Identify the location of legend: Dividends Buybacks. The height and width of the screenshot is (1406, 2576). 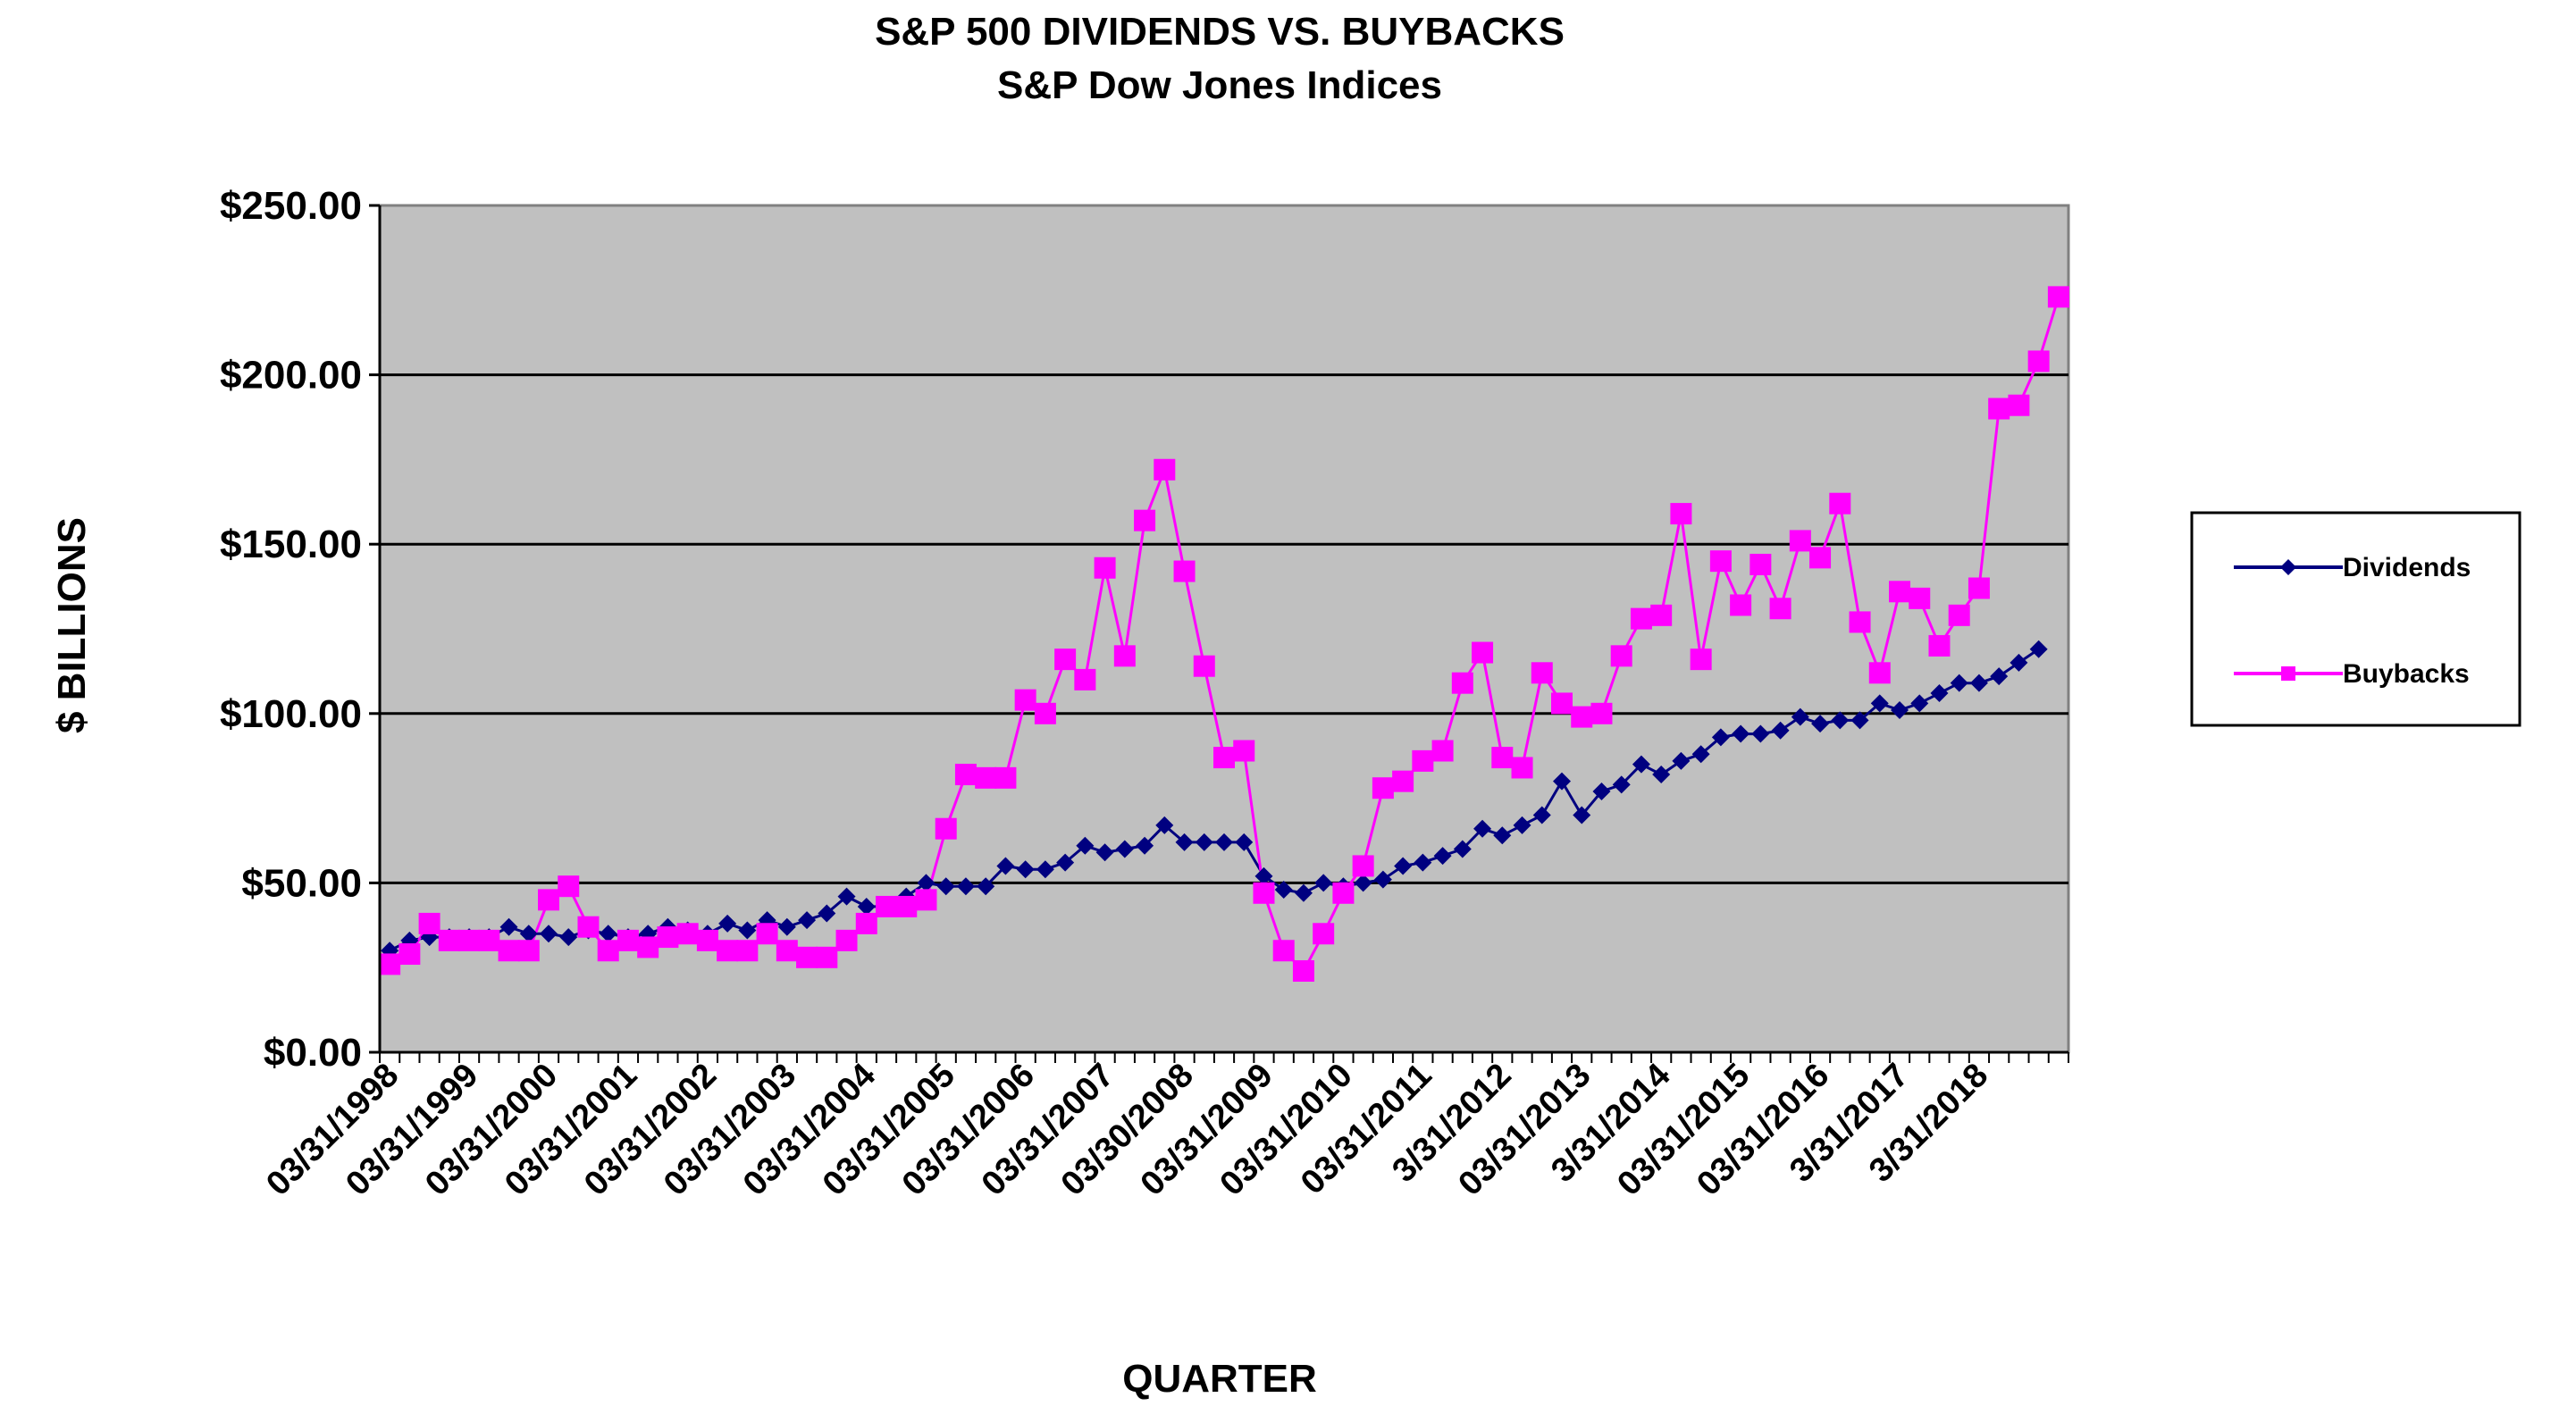
(2355, 619).